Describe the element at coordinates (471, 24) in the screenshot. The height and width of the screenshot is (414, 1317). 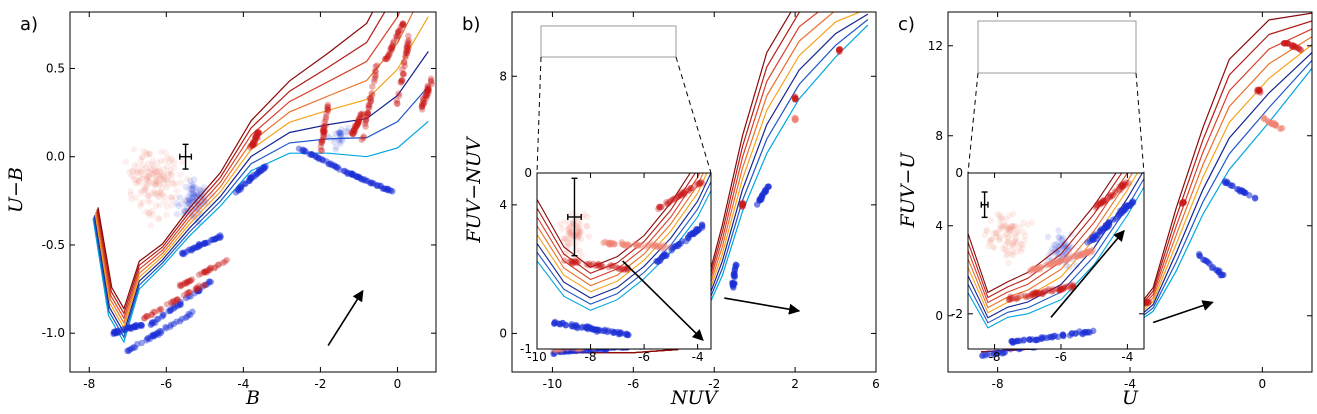
I see `panel-b-label: b)` at that location.